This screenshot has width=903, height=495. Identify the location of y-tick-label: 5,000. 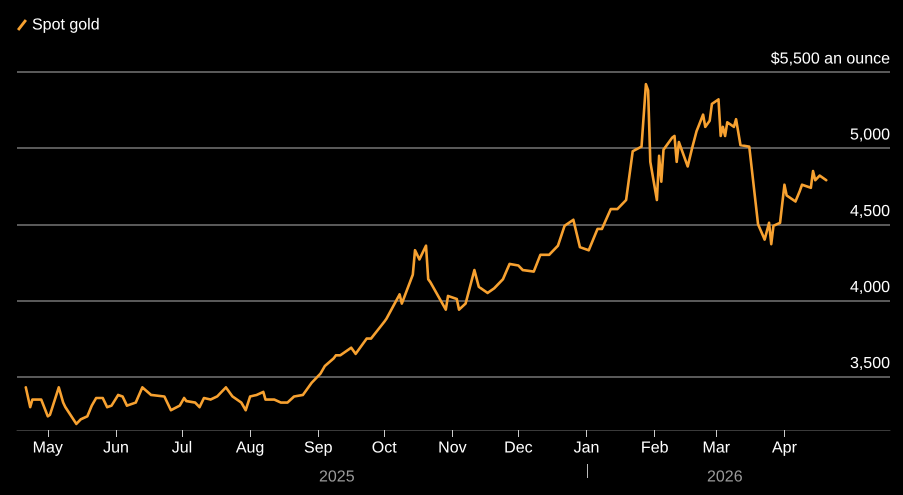
(870, 135).